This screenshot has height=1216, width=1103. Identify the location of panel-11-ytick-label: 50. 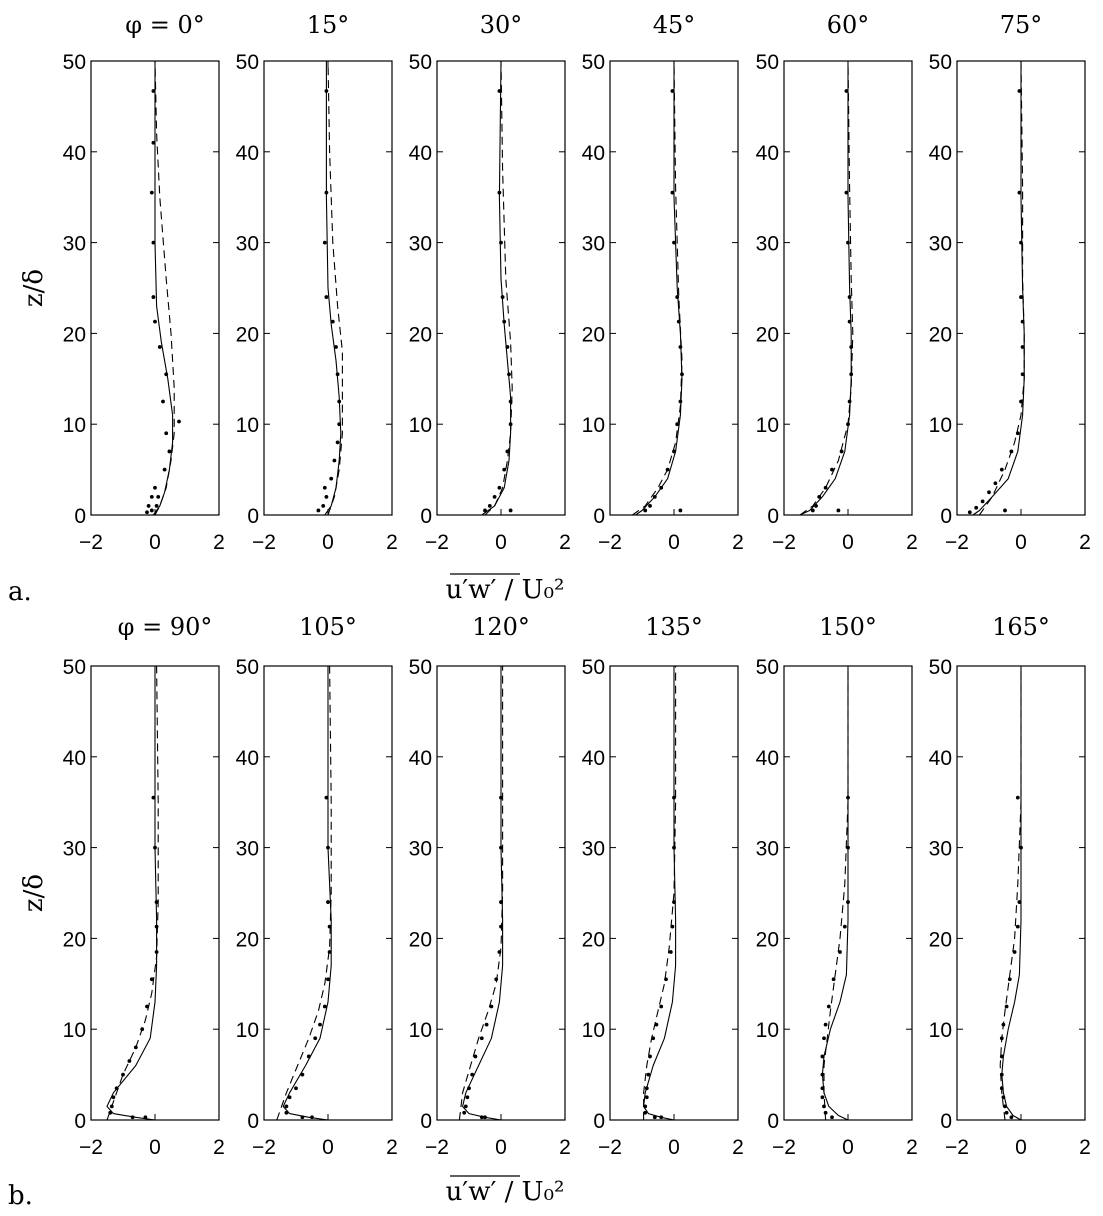
(940, 667).